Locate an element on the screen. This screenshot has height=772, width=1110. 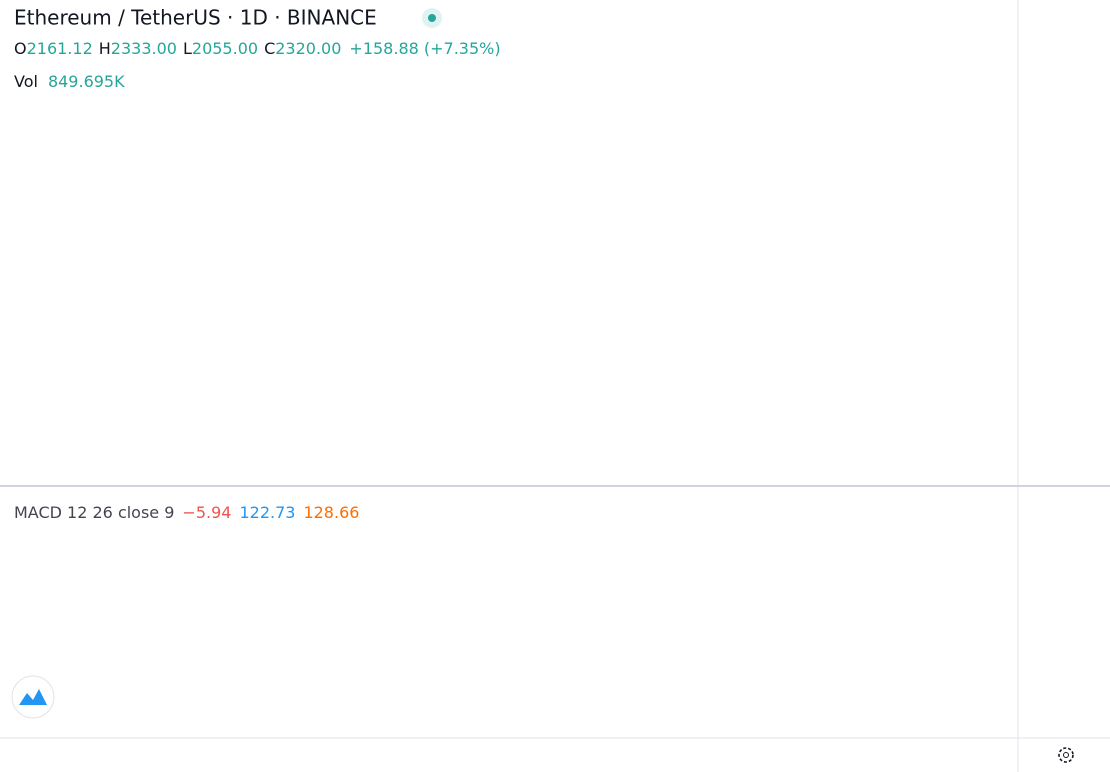
logo-circle is located at coordinates (33, 697).